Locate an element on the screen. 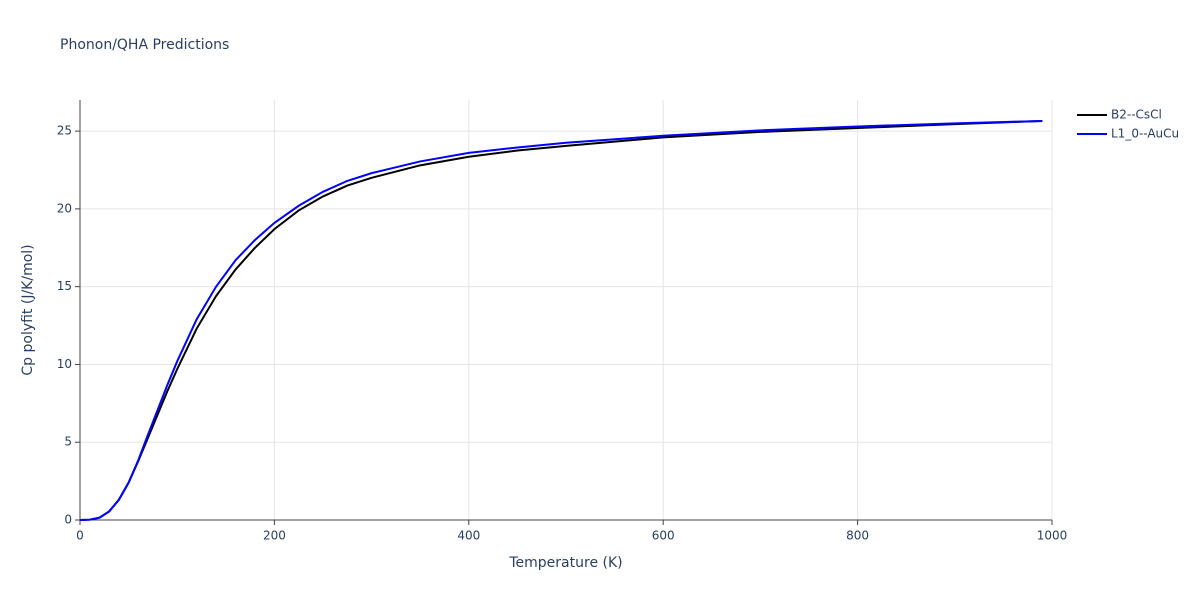 This screenshot has height=600, width=1200. y-tick-label: 10 is located at coordinates (64, 364).